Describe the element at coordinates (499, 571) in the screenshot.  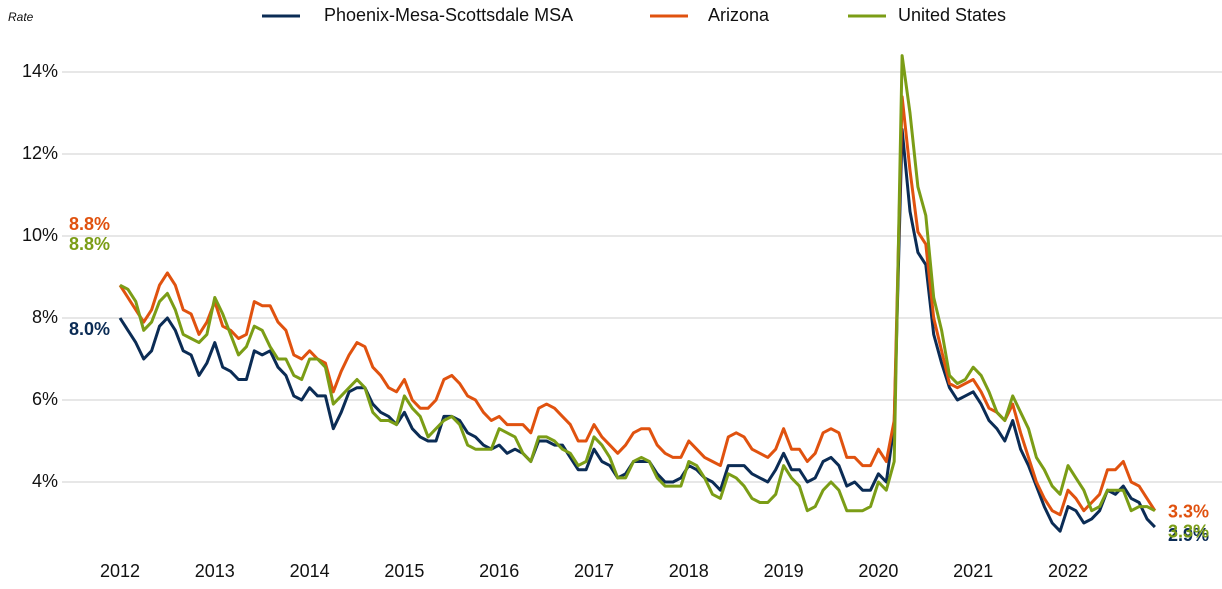
I see `x-tick-label: 2016` at that location.